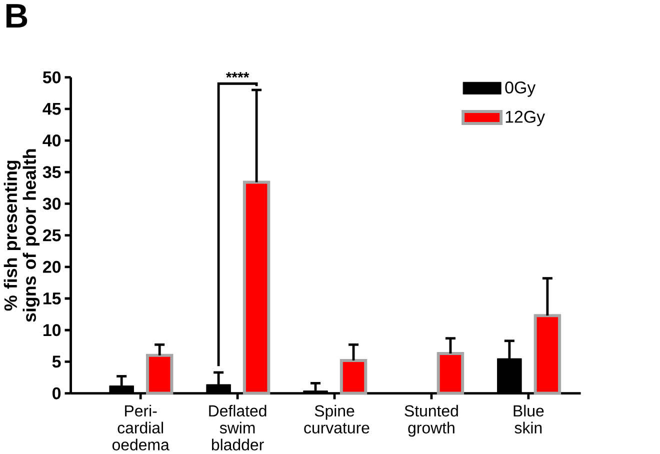 Image resolution: width=660 pixels, height=454 pixels. I want to click on x-tick-label: Peri-cardial oedema, so click(141, 427).